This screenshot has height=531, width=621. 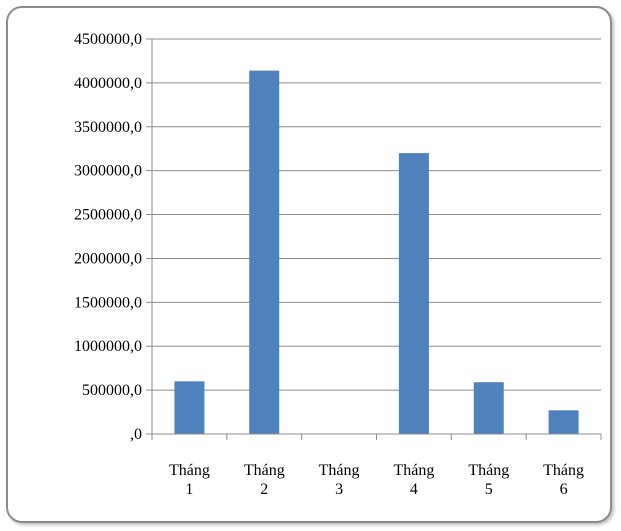 I want to click on y-tick-label: 500000,0, so click(x=112, y=390).